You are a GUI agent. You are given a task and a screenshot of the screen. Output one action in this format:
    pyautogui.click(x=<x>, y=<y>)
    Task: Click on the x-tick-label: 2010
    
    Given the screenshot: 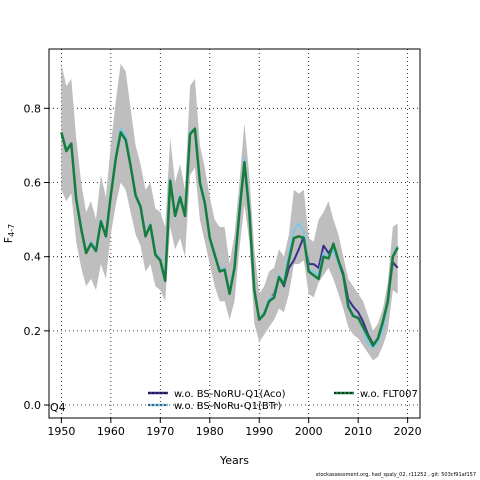 What is the action you would take?
    pyautogui.click(x=358, y=431)
    